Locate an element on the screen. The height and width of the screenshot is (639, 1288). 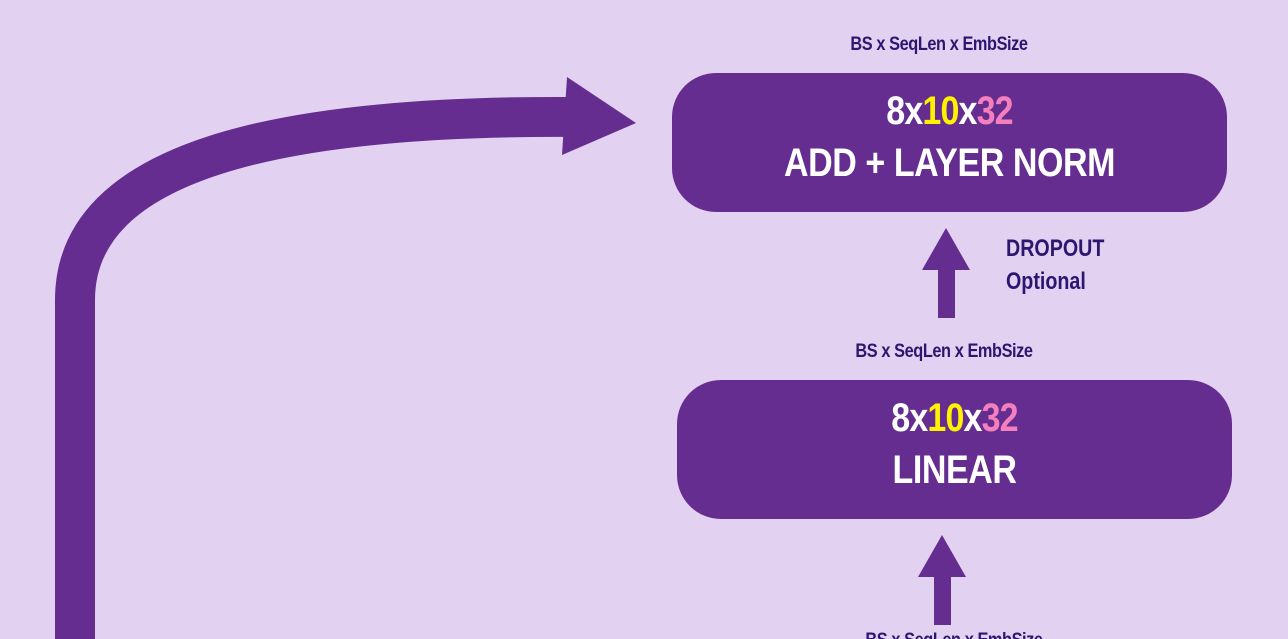
add-layer-norm-block: 8x10x32 ADD + LAYER NORM is located at coordinates (949, 142).